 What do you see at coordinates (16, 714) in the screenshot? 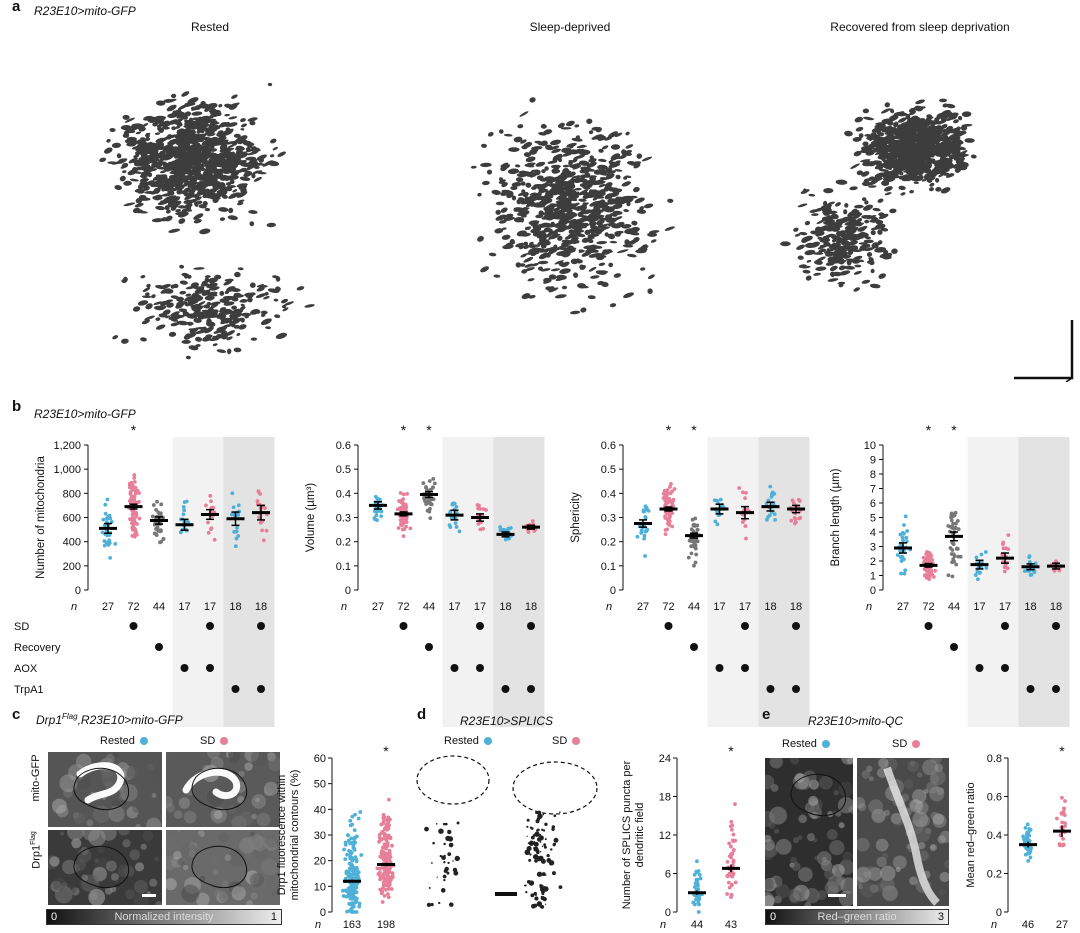
I see `panel-c-label: c` at bounding box center [16, 714].